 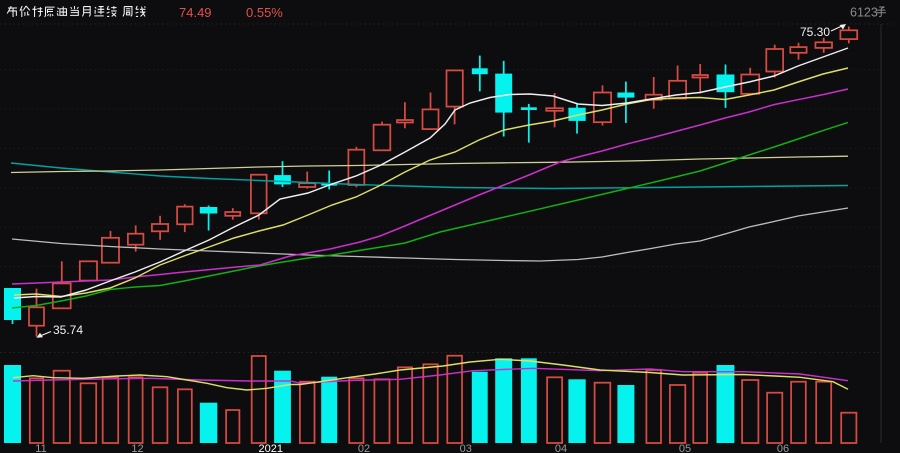 I want to click on svg-text: 2021, so click(x=271, y=448).